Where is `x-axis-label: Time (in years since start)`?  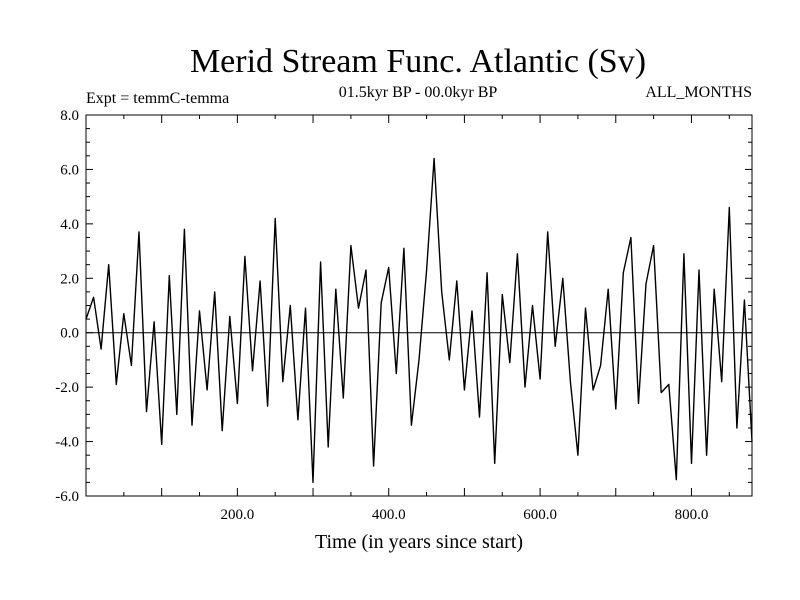 x-axis-label: Time (in years since start) is located at coordinates (419, 542).